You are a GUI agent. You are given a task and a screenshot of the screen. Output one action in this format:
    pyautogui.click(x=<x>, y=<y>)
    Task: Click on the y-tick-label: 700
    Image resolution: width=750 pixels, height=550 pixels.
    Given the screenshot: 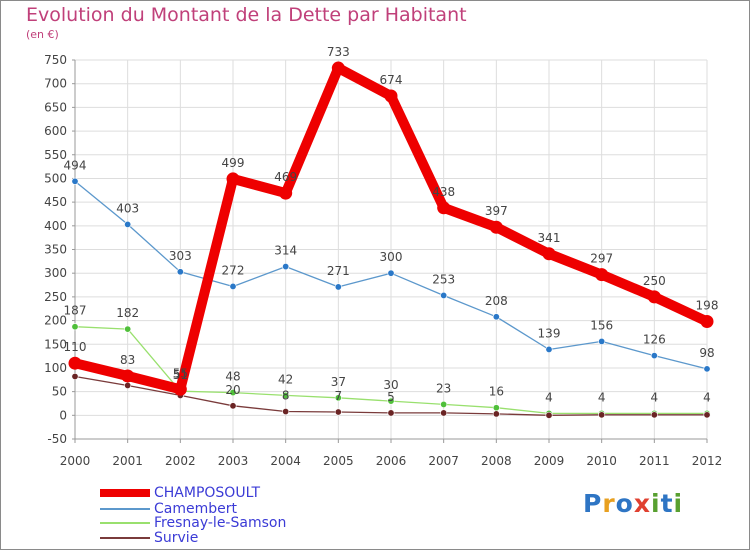 What is the action you would take?
    pyautogui.click(x=55, y=84)
    